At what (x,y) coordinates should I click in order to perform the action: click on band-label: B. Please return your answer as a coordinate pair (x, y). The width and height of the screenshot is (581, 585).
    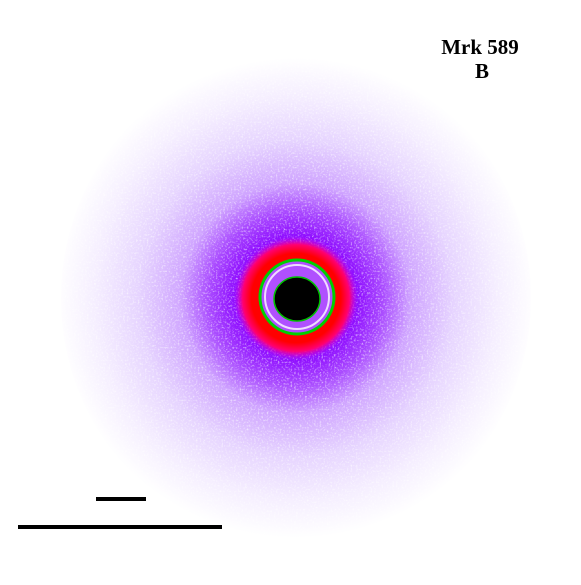
    Looking at the image, I should click on (482, 71).